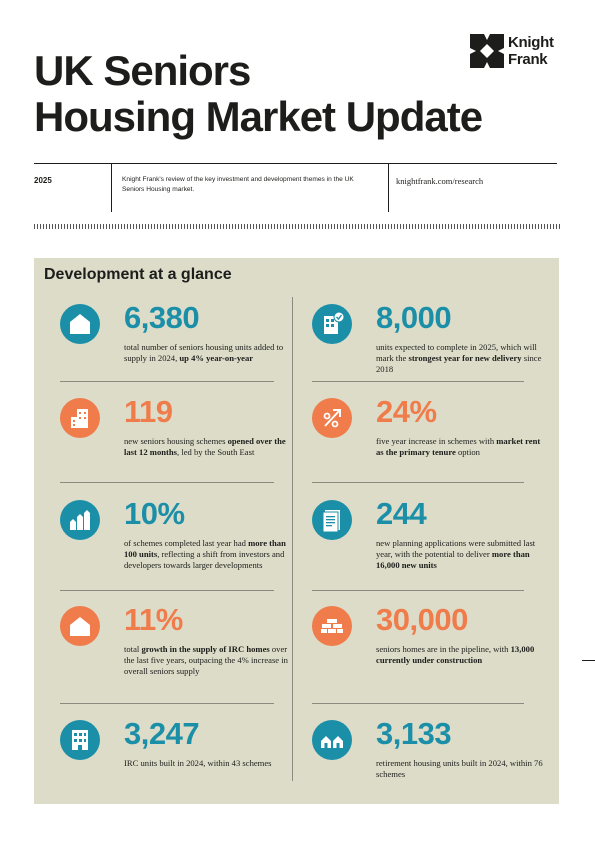 This screenshot has height=842, width=595. What do you see at coordinates (154, 513) in the screenshot?
I see `stat-value: 10%` at bounding box center [154, 513].